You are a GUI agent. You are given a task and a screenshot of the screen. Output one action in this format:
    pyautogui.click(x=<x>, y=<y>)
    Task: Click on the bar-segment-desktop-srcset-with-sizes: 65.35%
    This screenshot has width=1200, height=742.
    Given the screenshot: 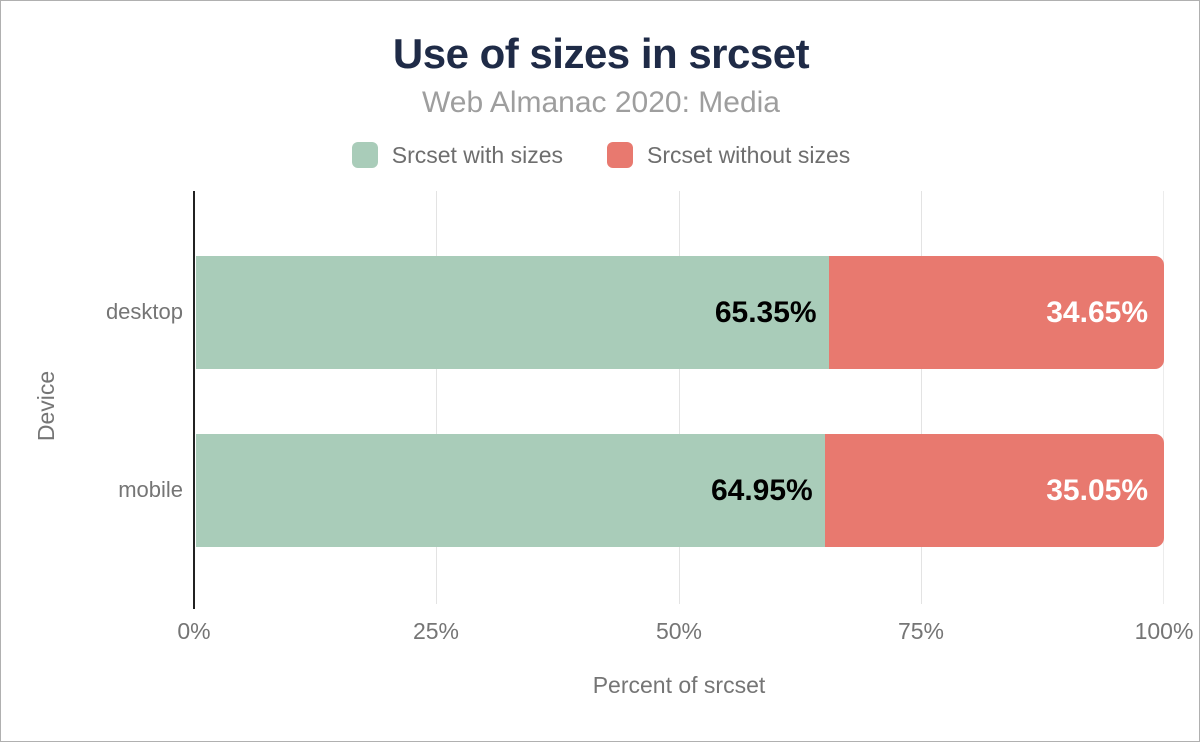 What is the action you would take?
    pyautogui.click(x=512, y=312)
    